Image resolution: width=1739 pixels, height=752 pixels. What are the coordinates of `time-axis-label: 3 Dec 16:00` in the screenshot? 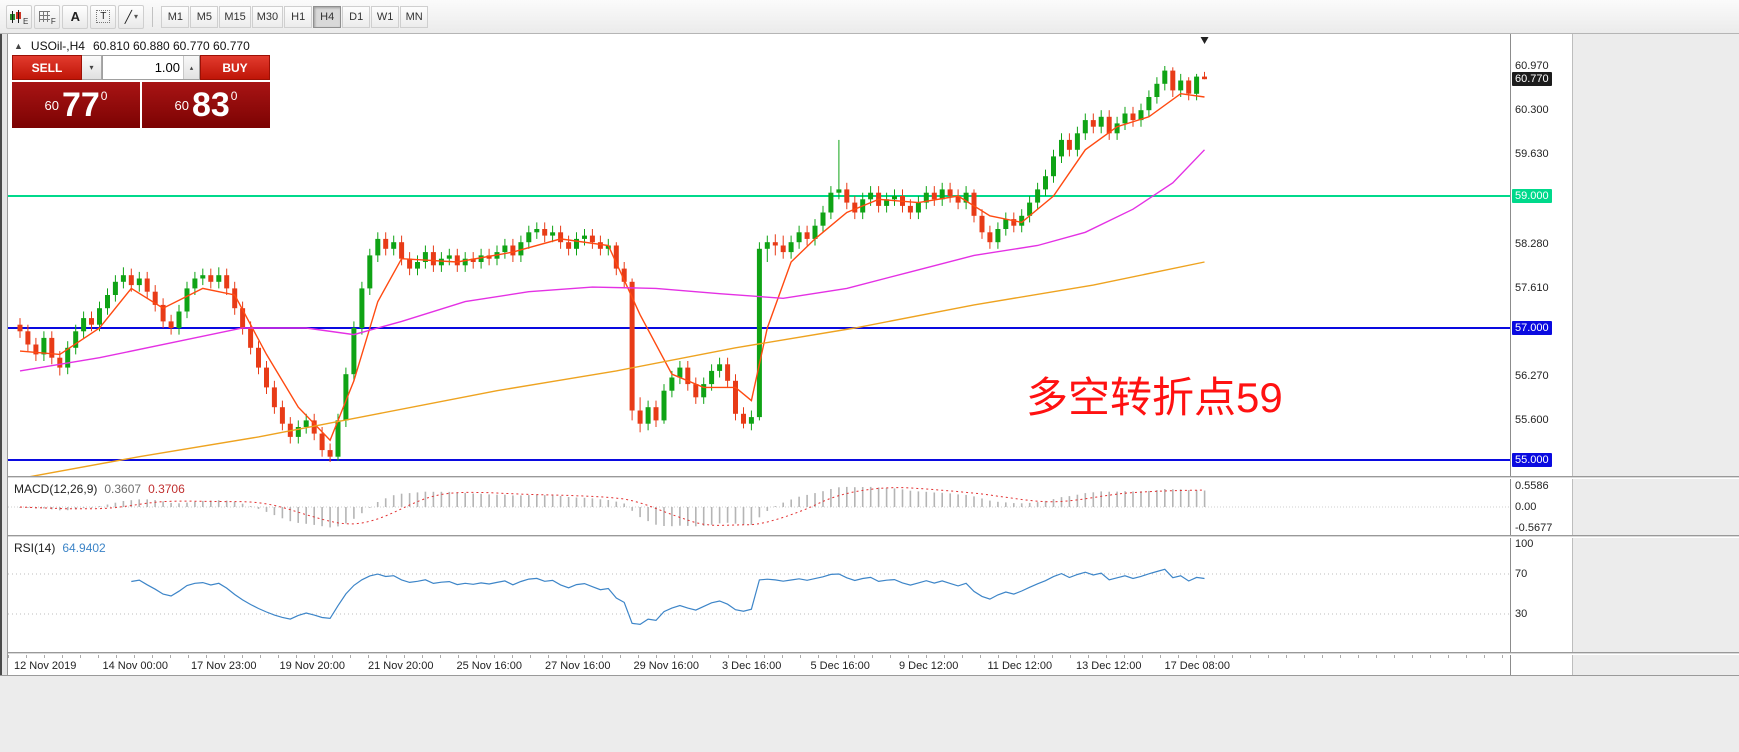 It's located at (752, 666).